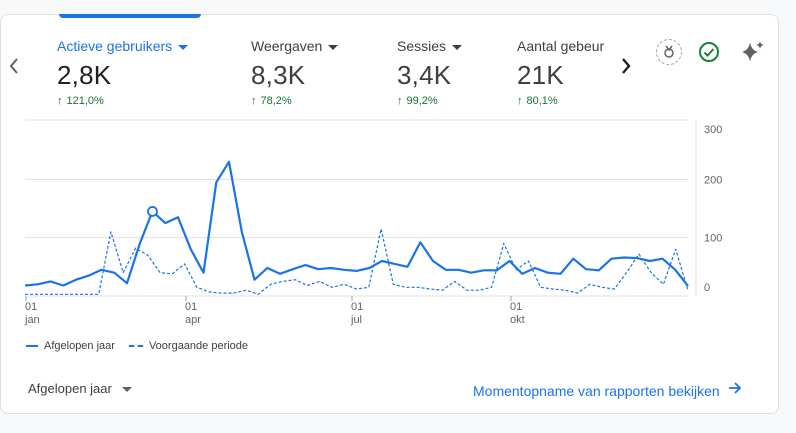 This screenshot has width=796, height=433. Describe the element at coordinates (424, 75) in the screenshot. I see `metric-value: 3,4K` at that location.